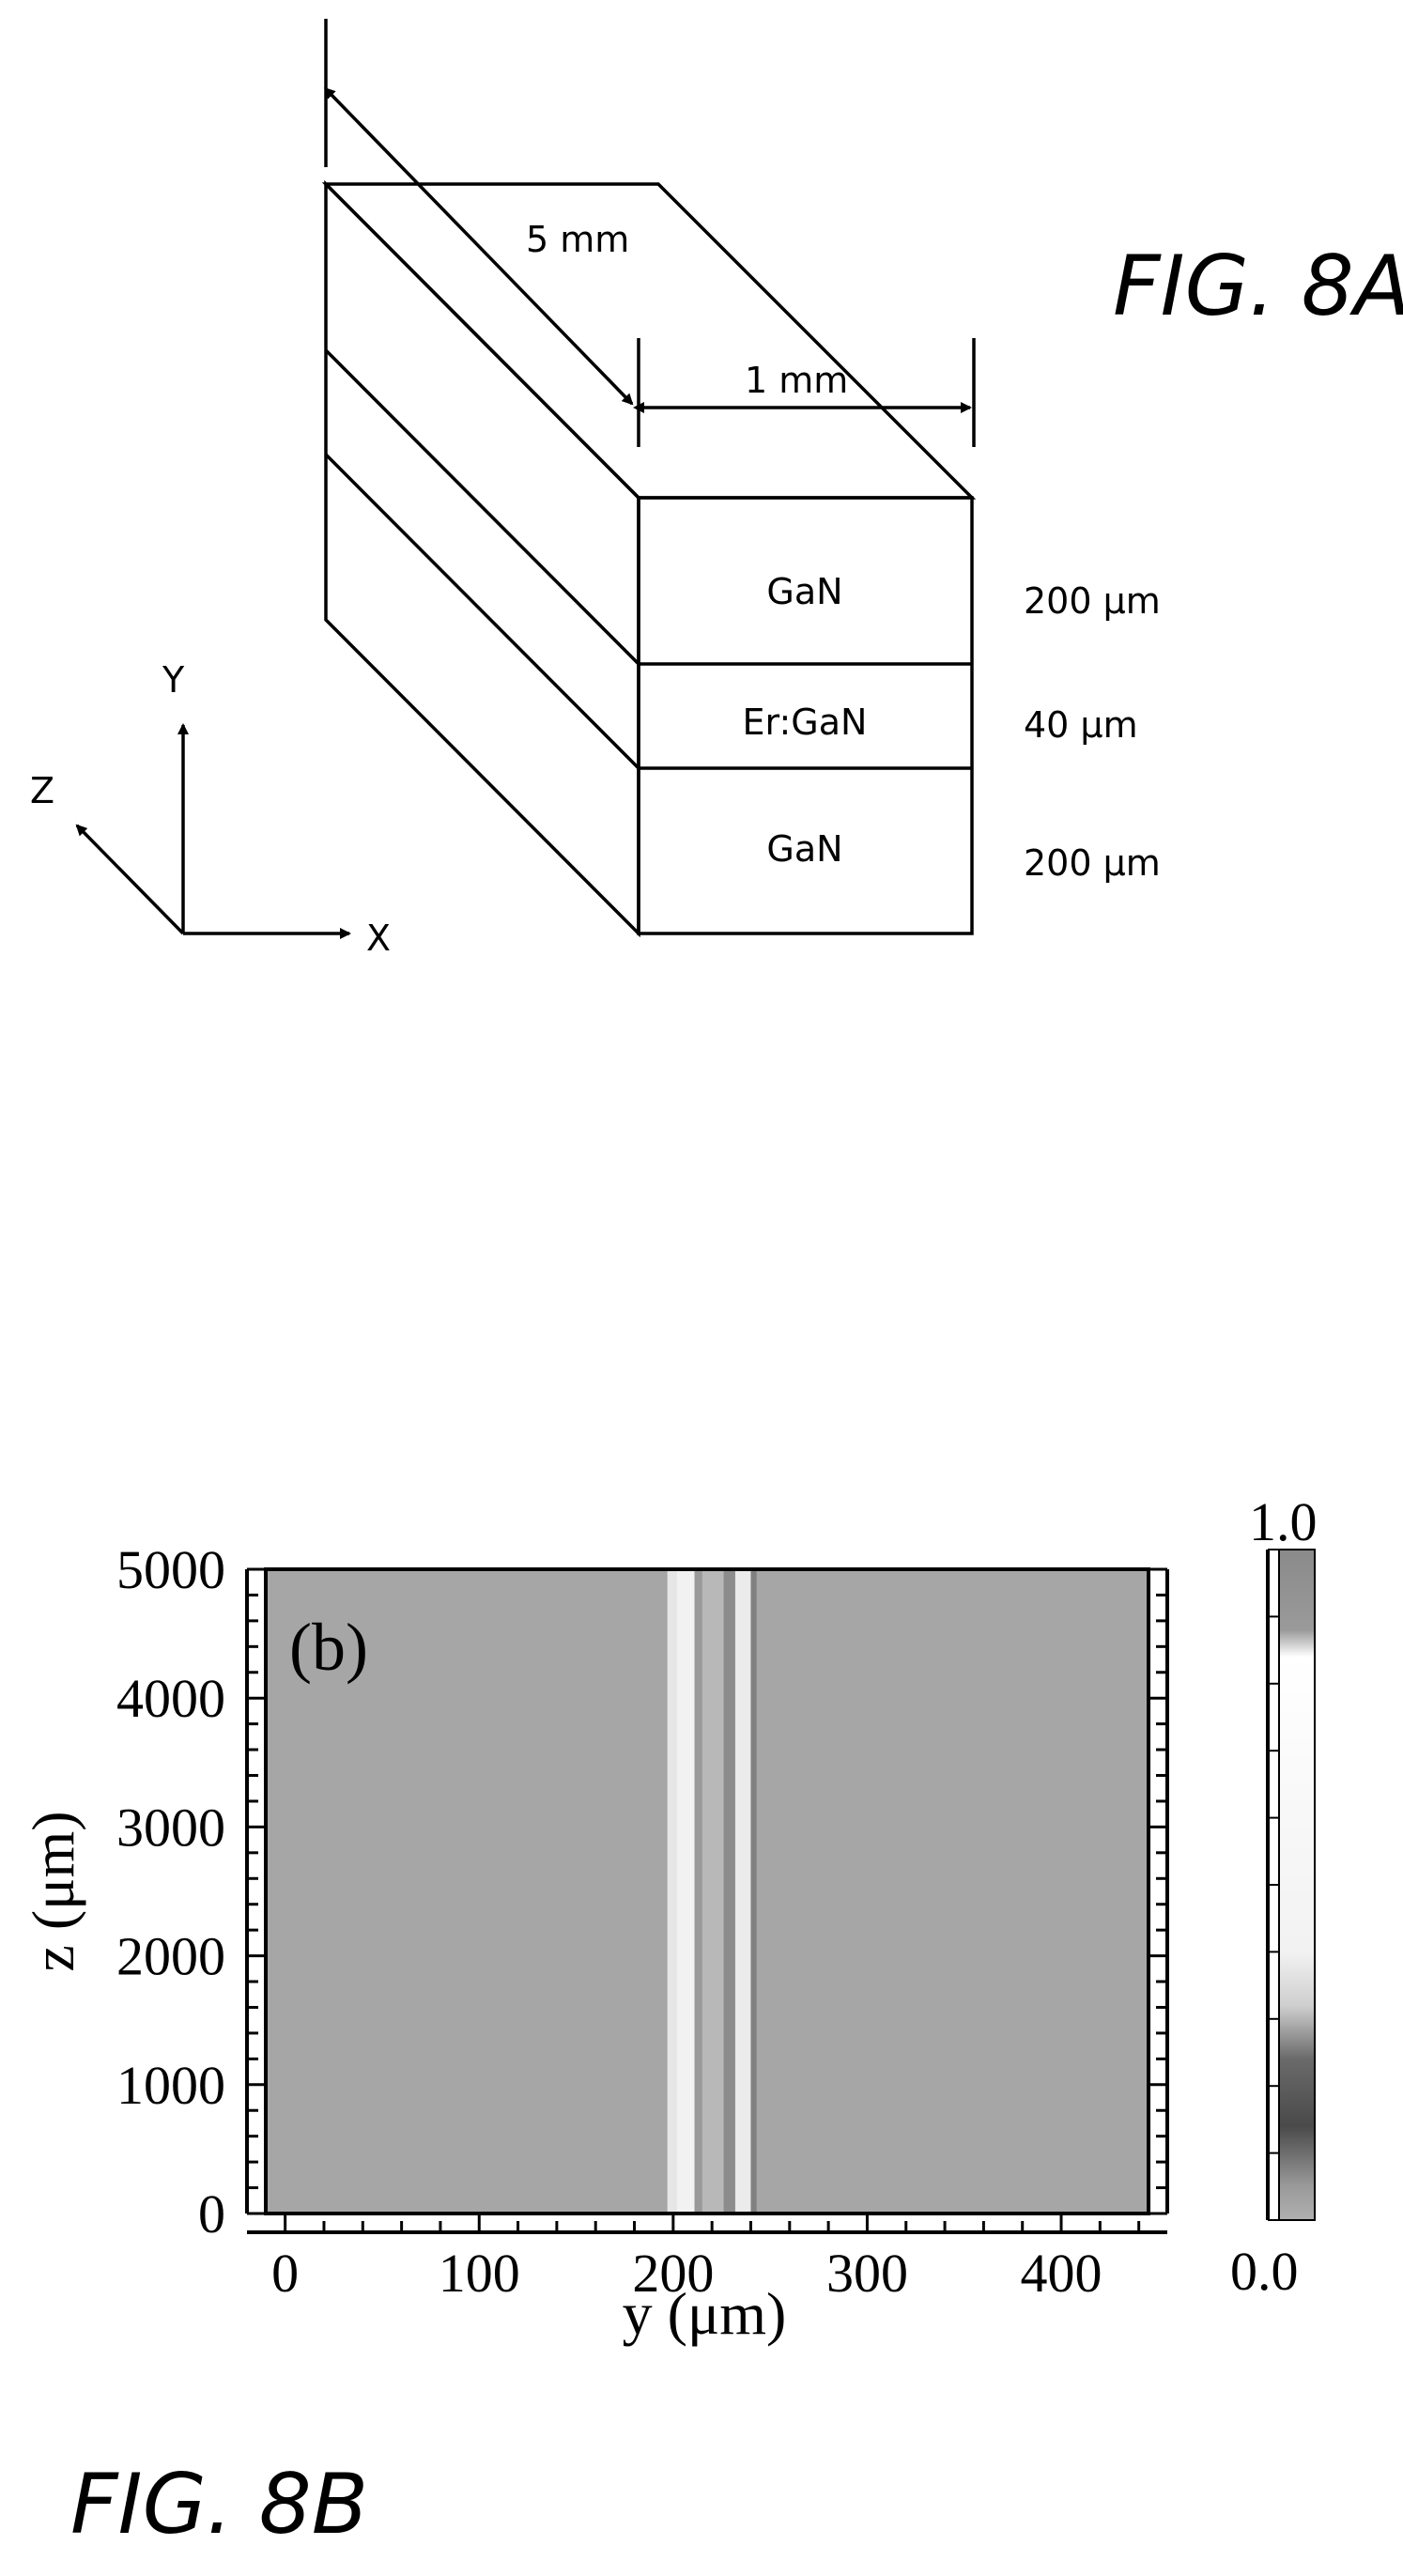 This screenshot has width=1403, height=2576. I want to click on length-dimension, so click(479, 212).